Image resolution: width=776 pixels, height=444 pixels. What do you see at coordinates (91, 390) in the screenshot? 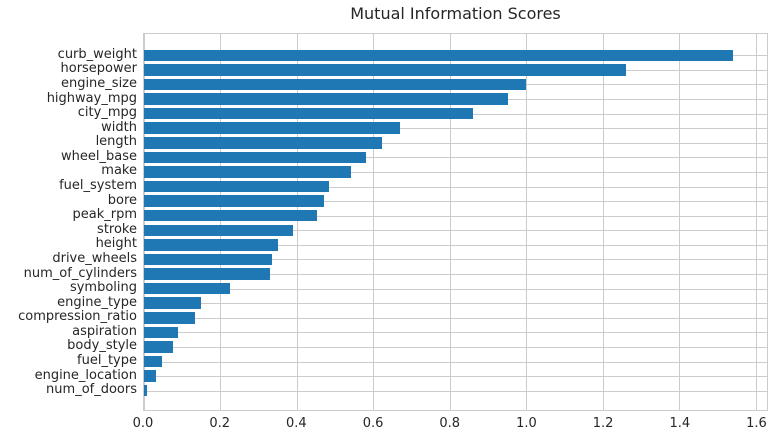
I see `y-tick-label: num_of_doors` at bounding box center [91, 390].